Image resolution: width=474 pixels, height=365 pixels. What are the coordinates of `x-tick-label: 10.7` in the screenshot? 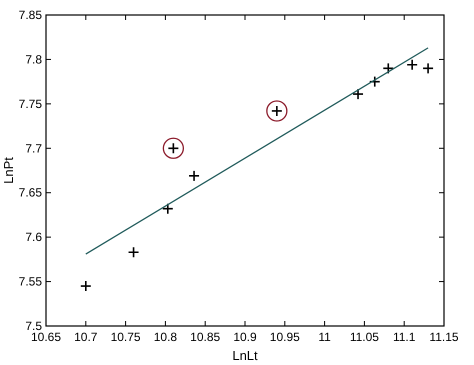 It's located at (86, 337).